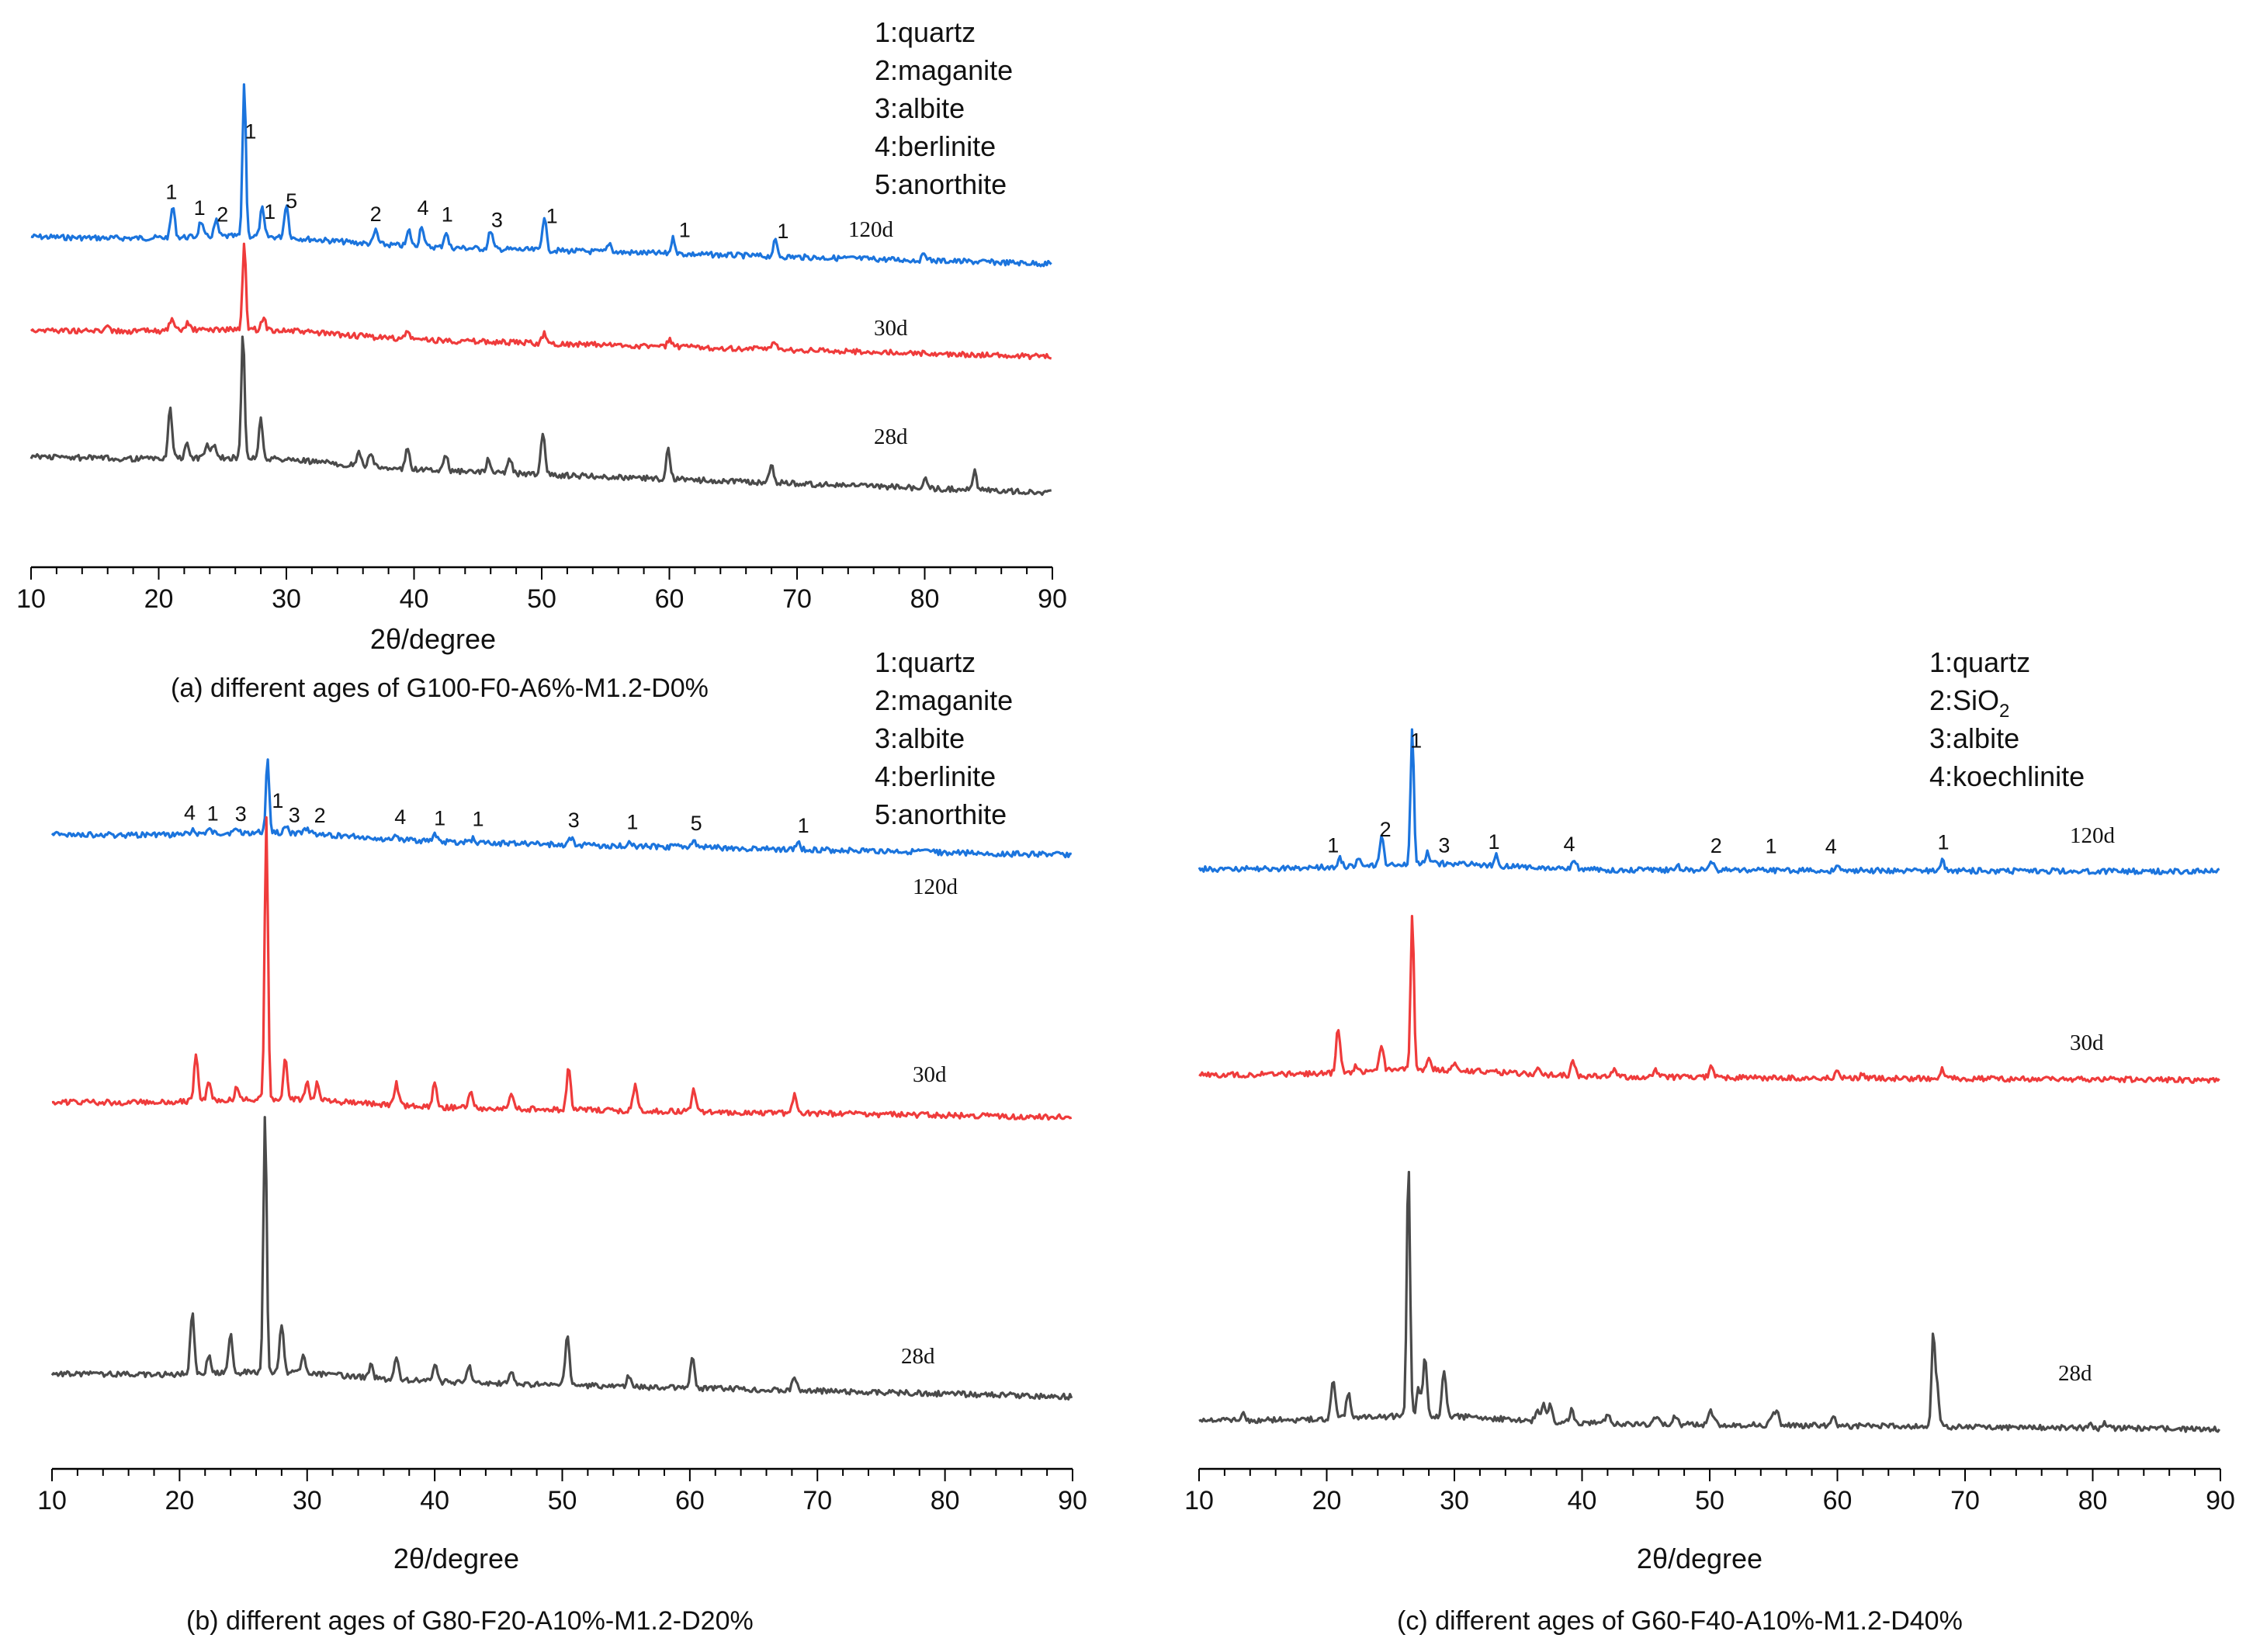 The image size is (2246, 1652). I want to click on panel-c-legend-4: 4:koechlinite, so click(2007, 776).